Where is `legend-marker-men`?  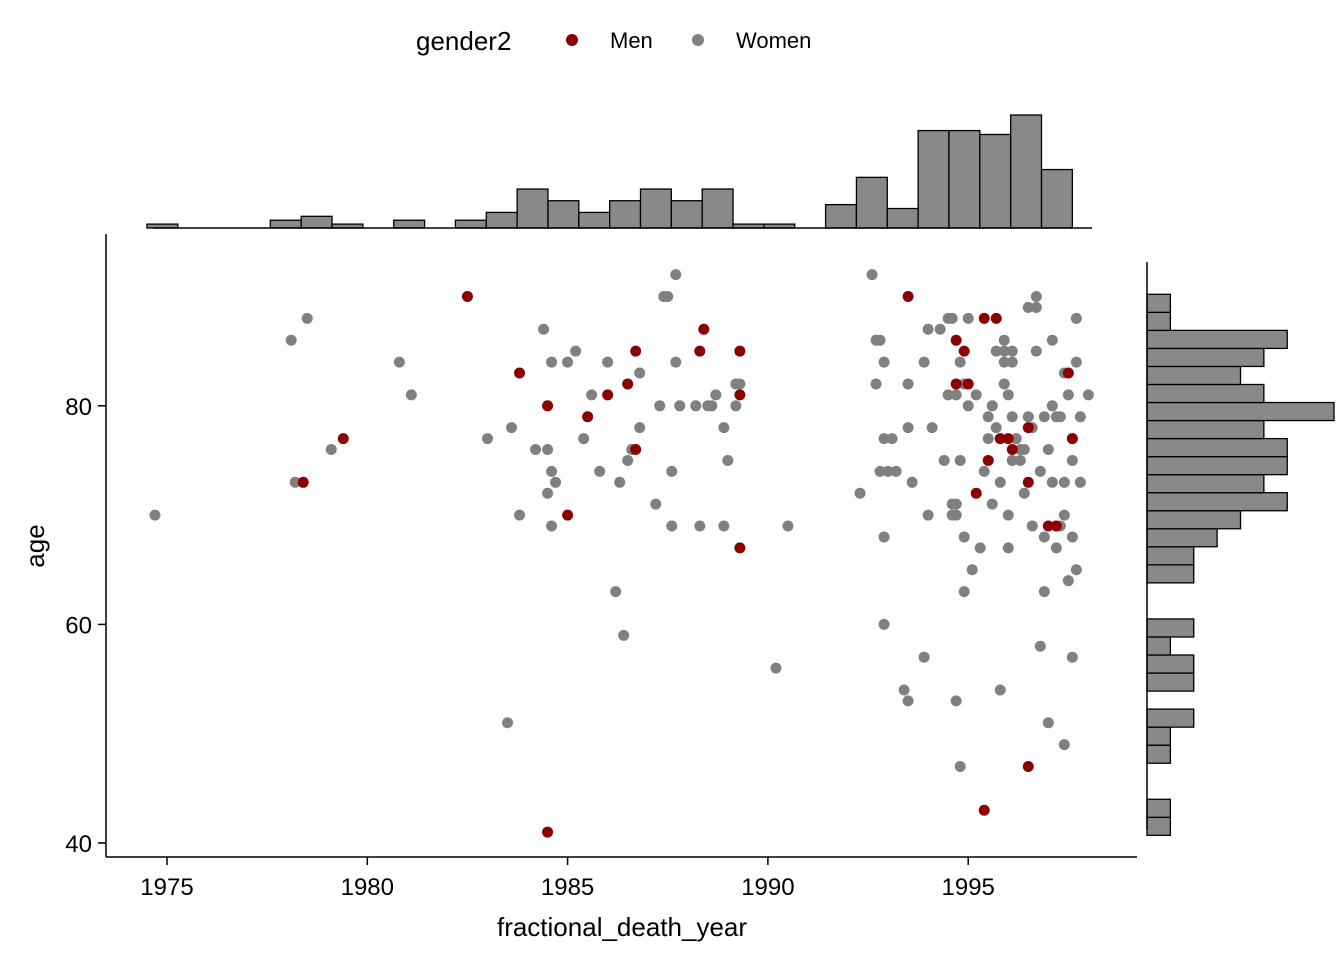 legend-marker-men is located at coordinates (572, 40).